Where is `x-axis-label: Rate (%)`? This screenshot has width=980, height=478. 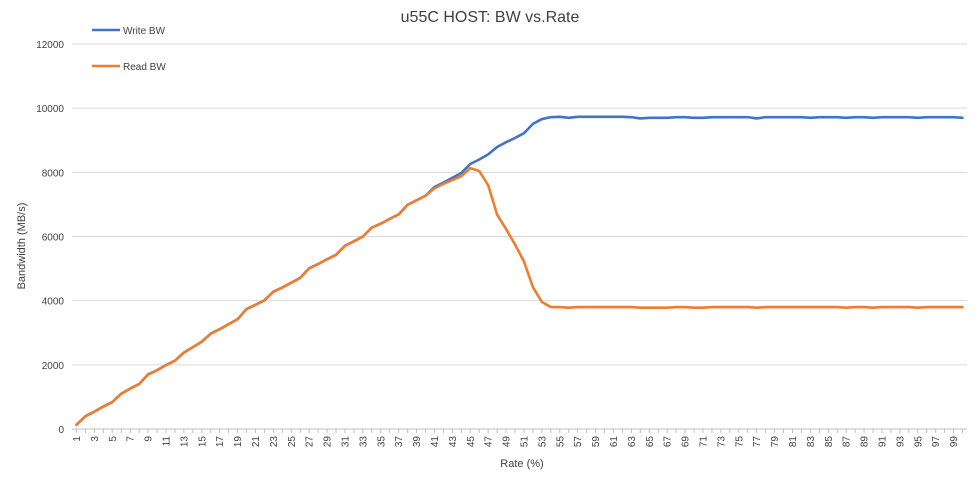
x-axis-label: Rate (%) is located at coordinates (521, 464).